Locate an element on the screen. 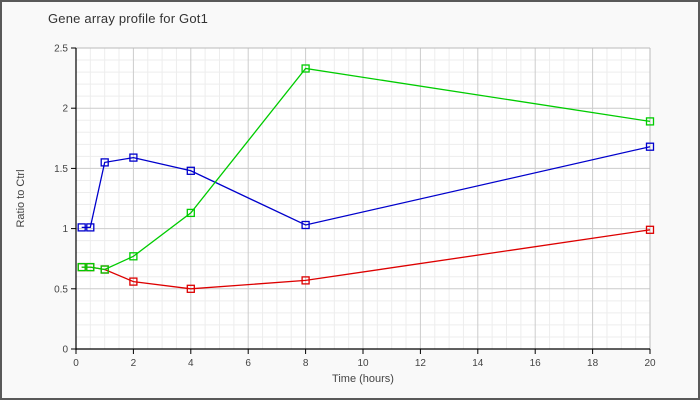 Image resolution: width=700 pixels, height=400 pixels. x-tick-label: 0 is located at coordinates (76, 363).